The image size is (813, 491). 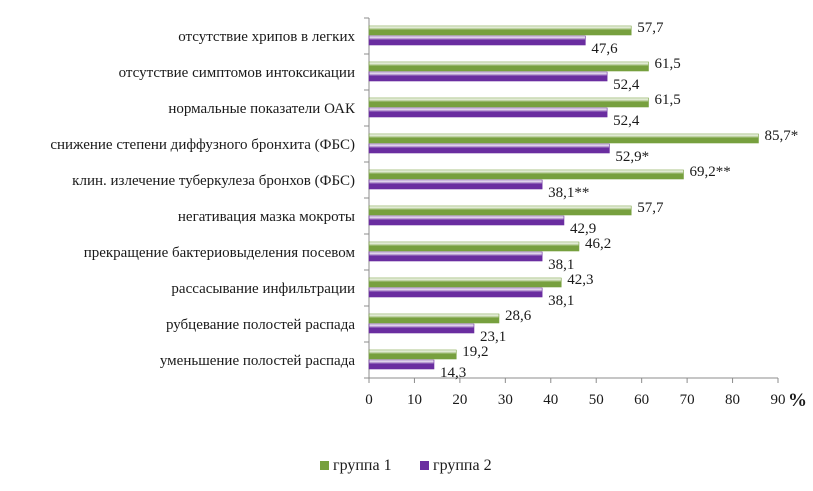 I want to click on x-tick-label: 10, so click(x=414, y=400).